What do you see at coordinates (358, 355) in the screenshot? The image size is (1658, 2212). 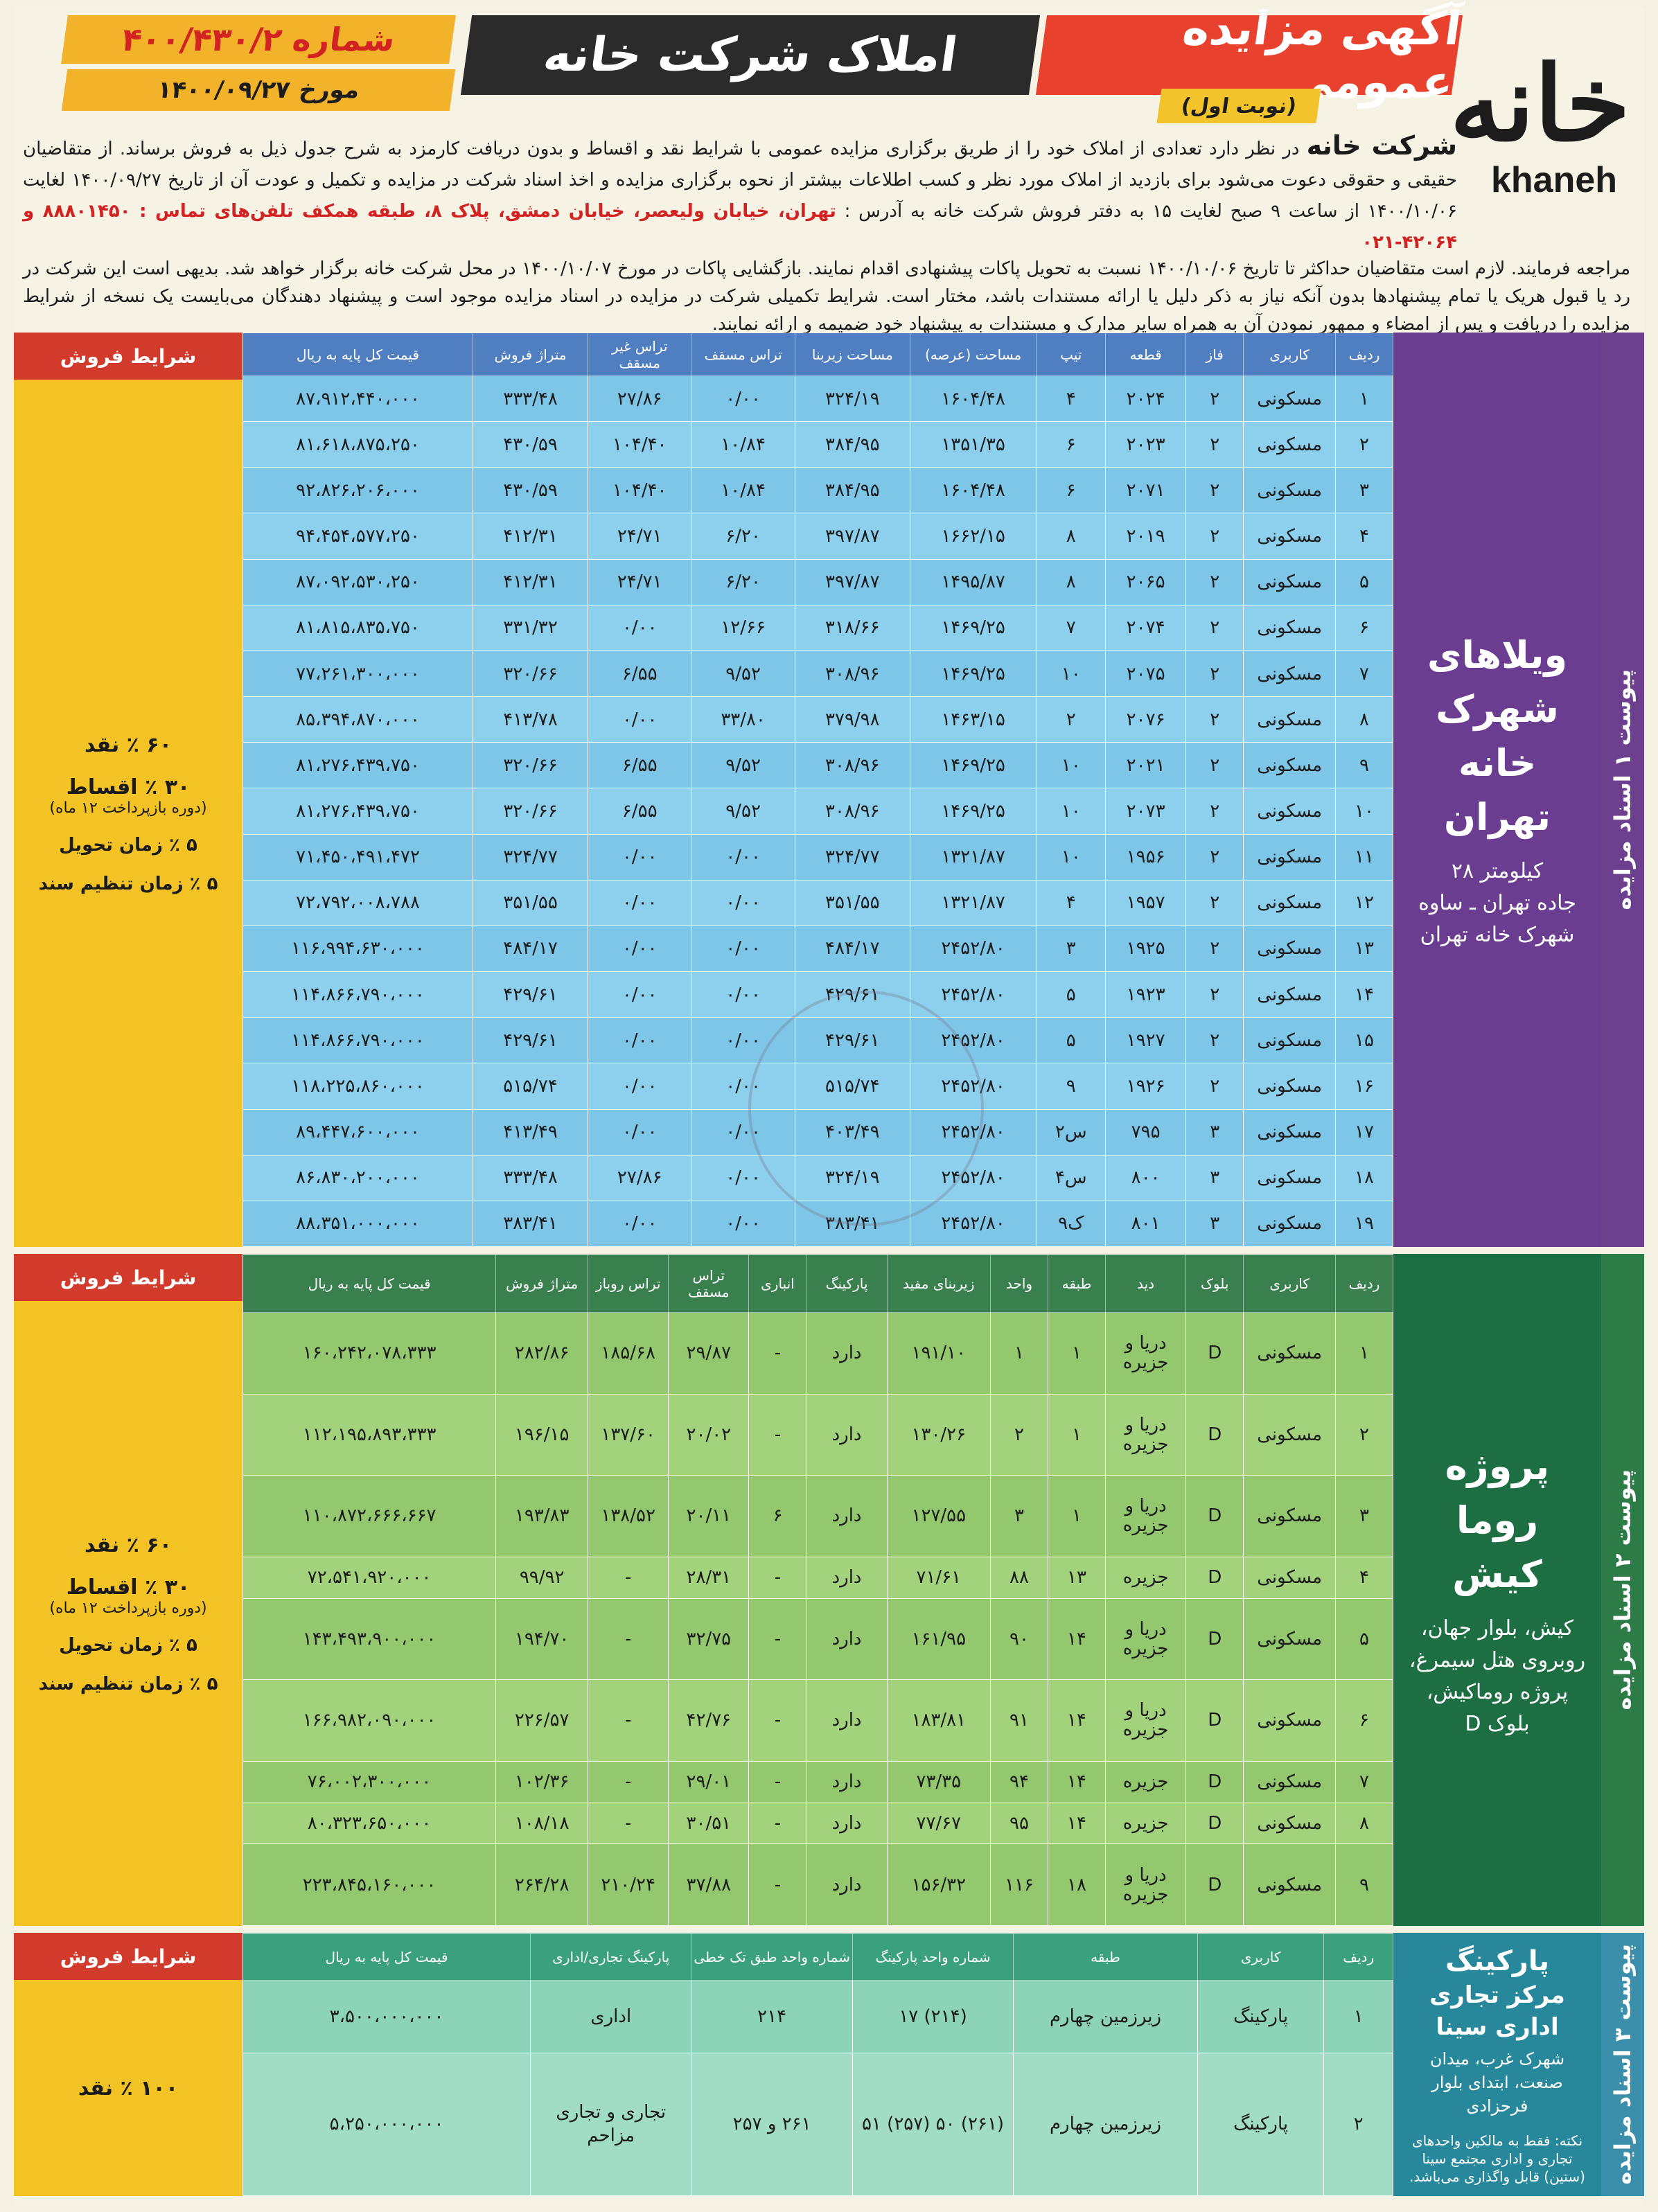 I see `column-header: قیمت کل پایه به ریال` at bounding box center [358, 355].